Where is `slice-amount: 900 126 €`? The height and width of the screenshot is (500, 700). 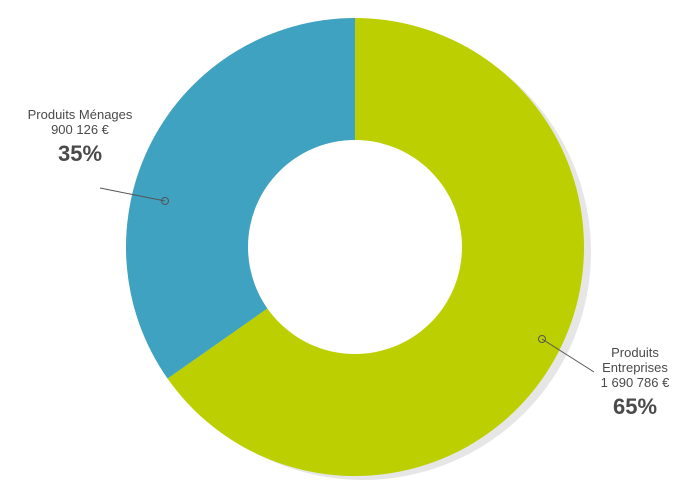 slice-amount: 900 126 € is located at coordinates (80, 129).